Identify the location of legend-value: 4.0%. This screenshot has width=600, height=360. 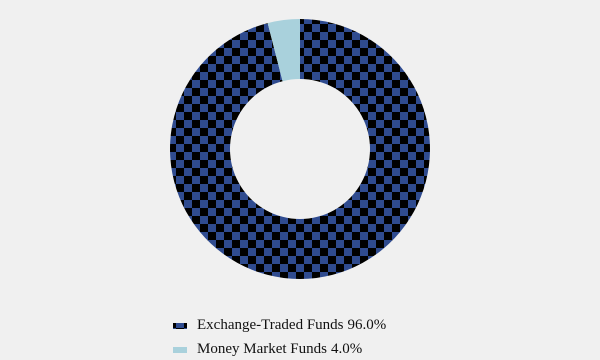
(346, 349).